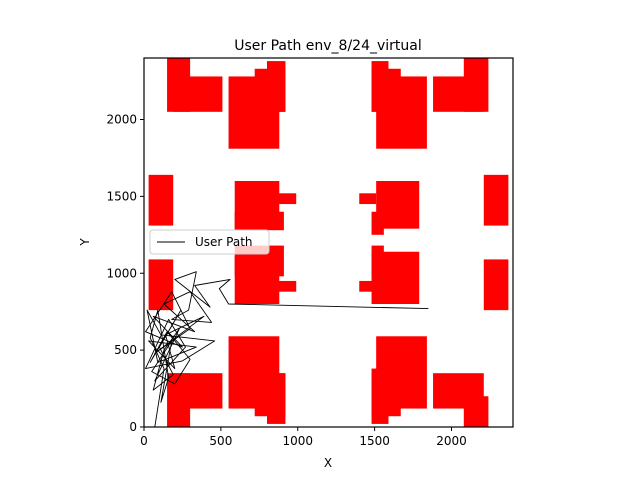 This screenshot has height=480, width=640. Describe the element at coordinates (121, 120) in the screenshot. I see `y-tick-label: 2000` at that location.